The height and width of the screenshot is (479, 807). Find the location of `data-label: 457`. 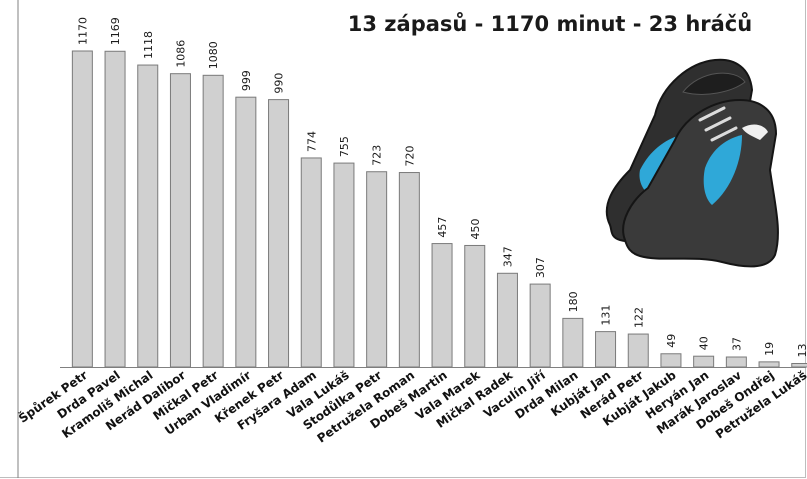

data-label: 457 is located at coordinates (442, 227).